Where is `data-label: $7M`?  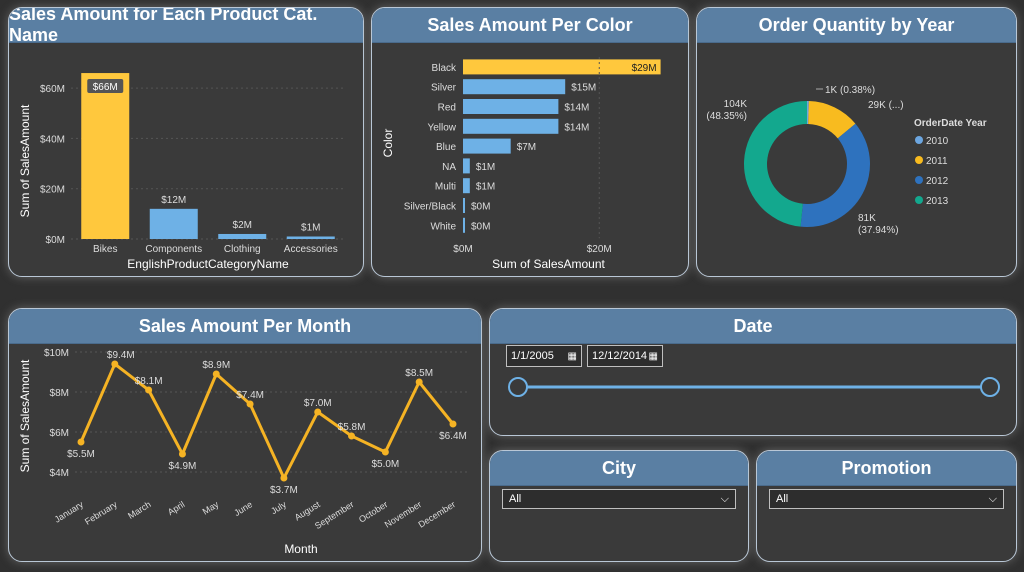
data-label: $7M is located at coordinates (526, 147).